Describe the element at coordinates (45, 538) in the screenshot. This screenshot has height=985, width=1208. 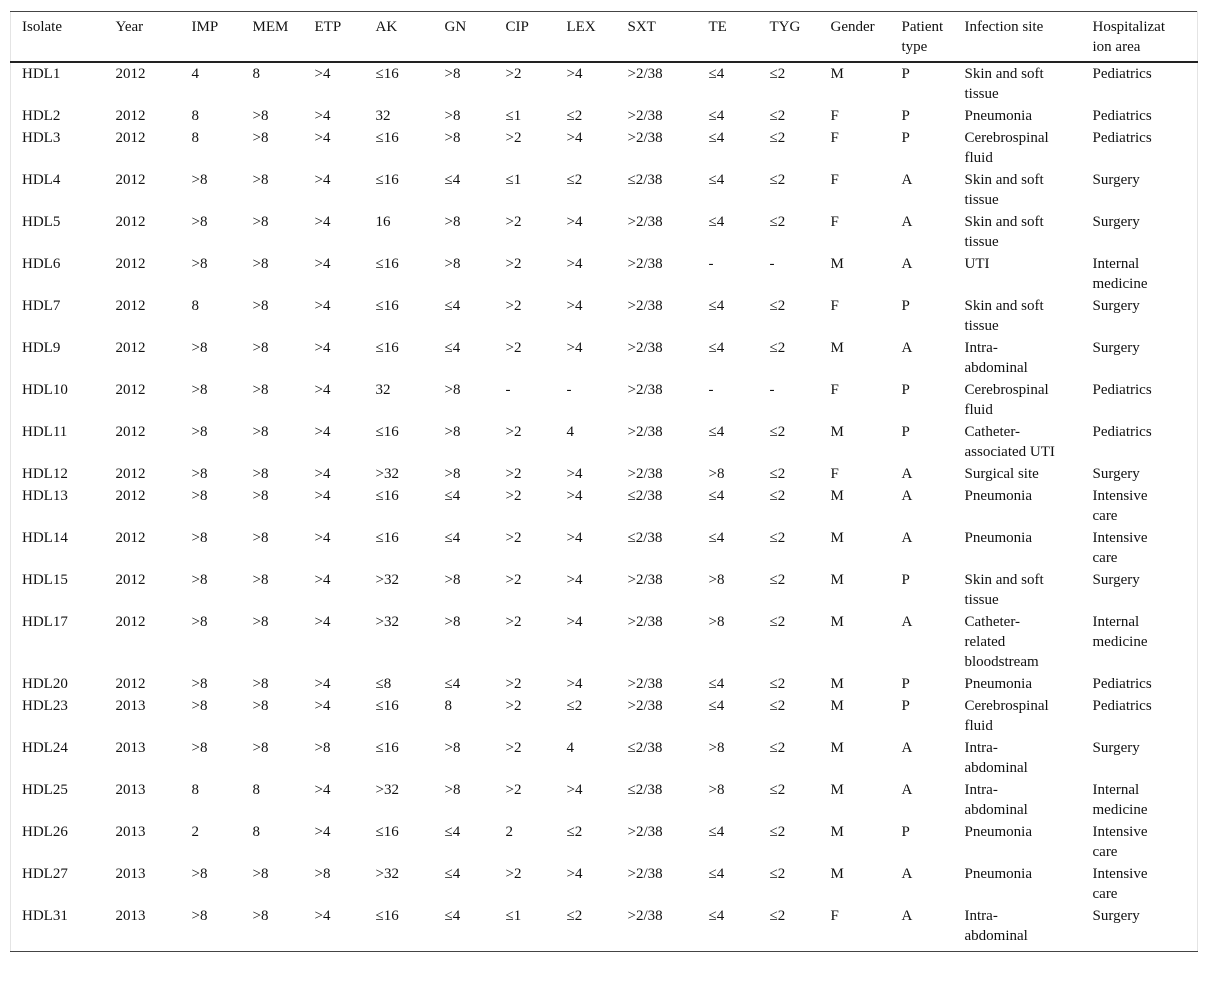
I see `table-cell: HDL14` at that location.